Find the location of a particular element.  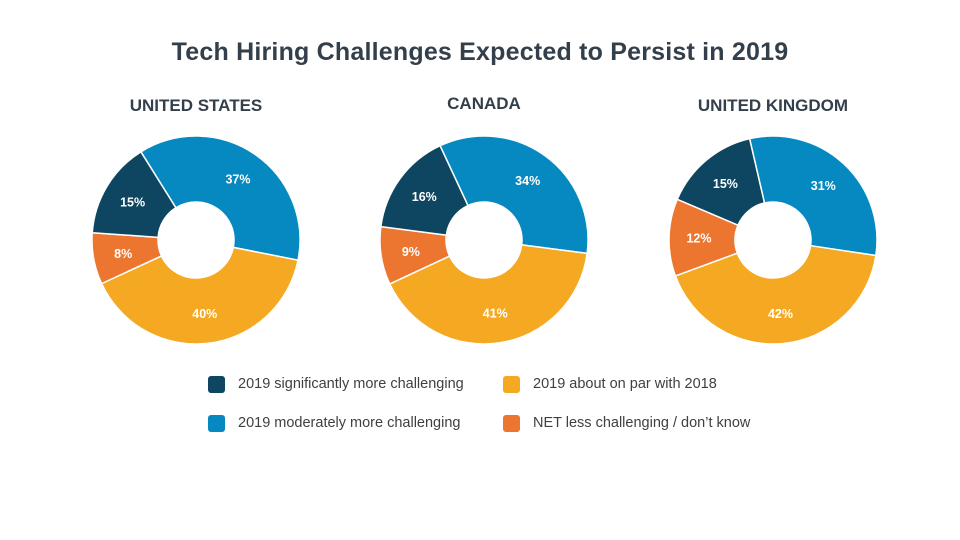

legend-item-less-dont-know: NET less challenging / don’t know is located at coordinates (626, 423).